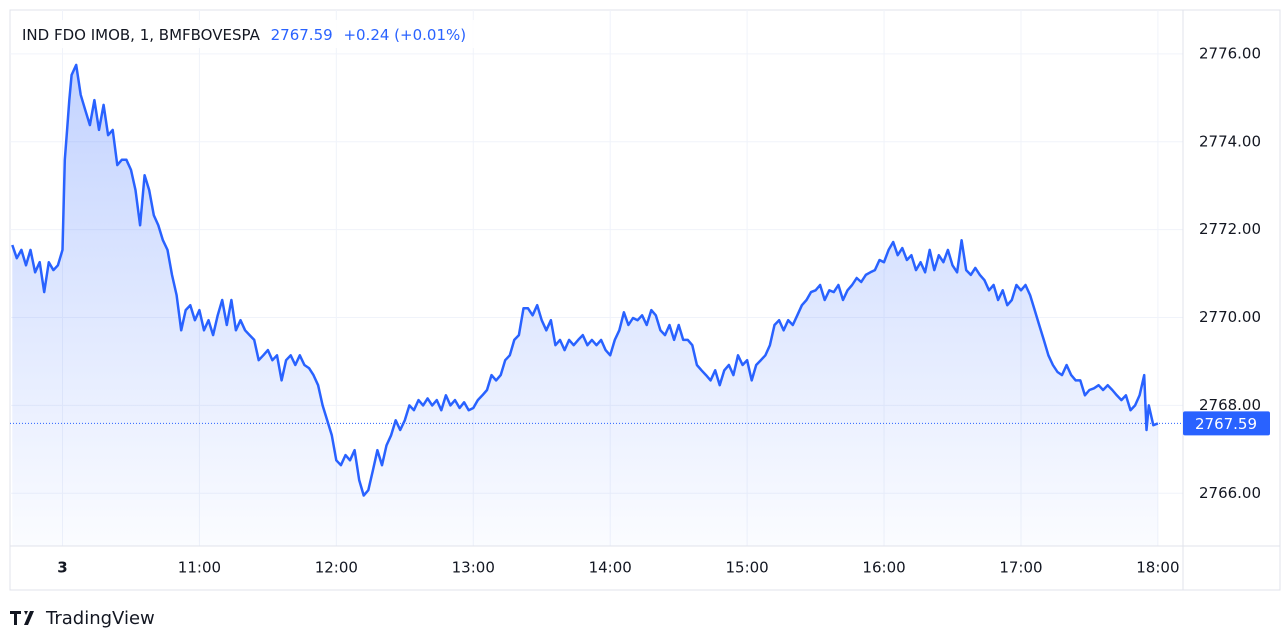  What do you see at coordinates (1230, 405) in the screenshot?
I see `y-tick-label: 2768.00` at bounding box center [1230, 405].